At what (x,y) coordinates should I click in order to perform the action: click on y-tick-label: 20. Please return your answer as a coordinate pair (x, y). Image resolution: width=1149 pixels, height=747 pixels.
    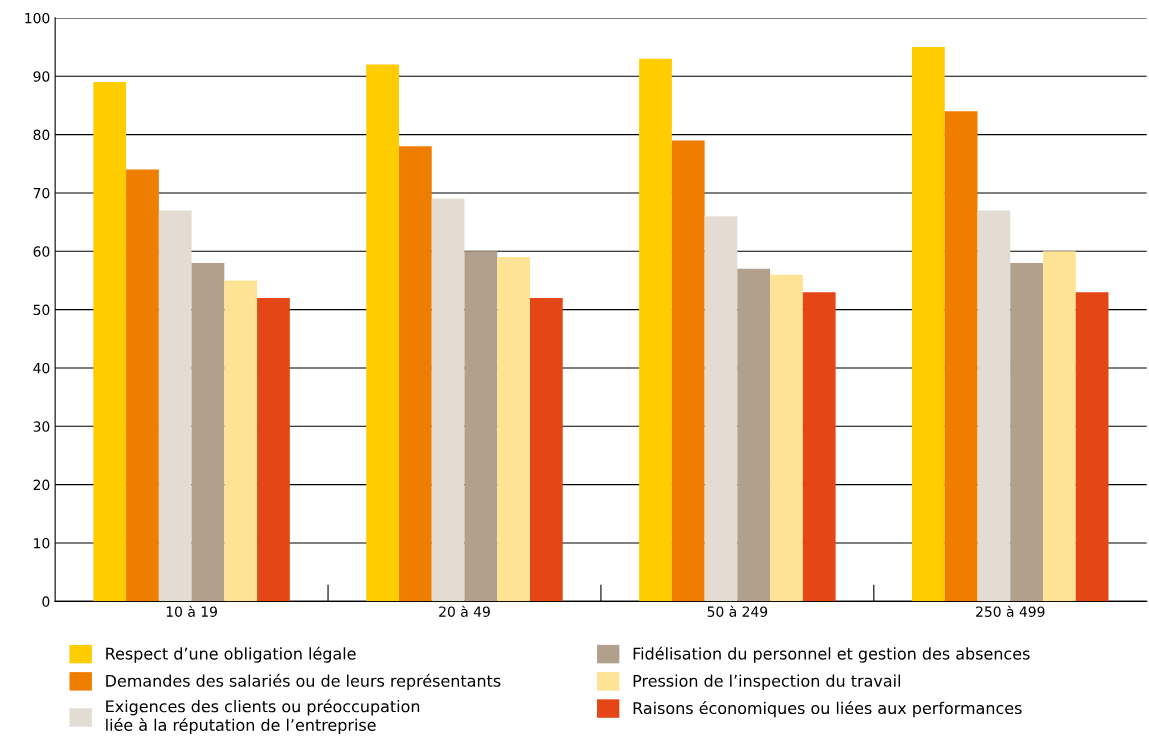
    Looking at the image, I should click on (41, 485).